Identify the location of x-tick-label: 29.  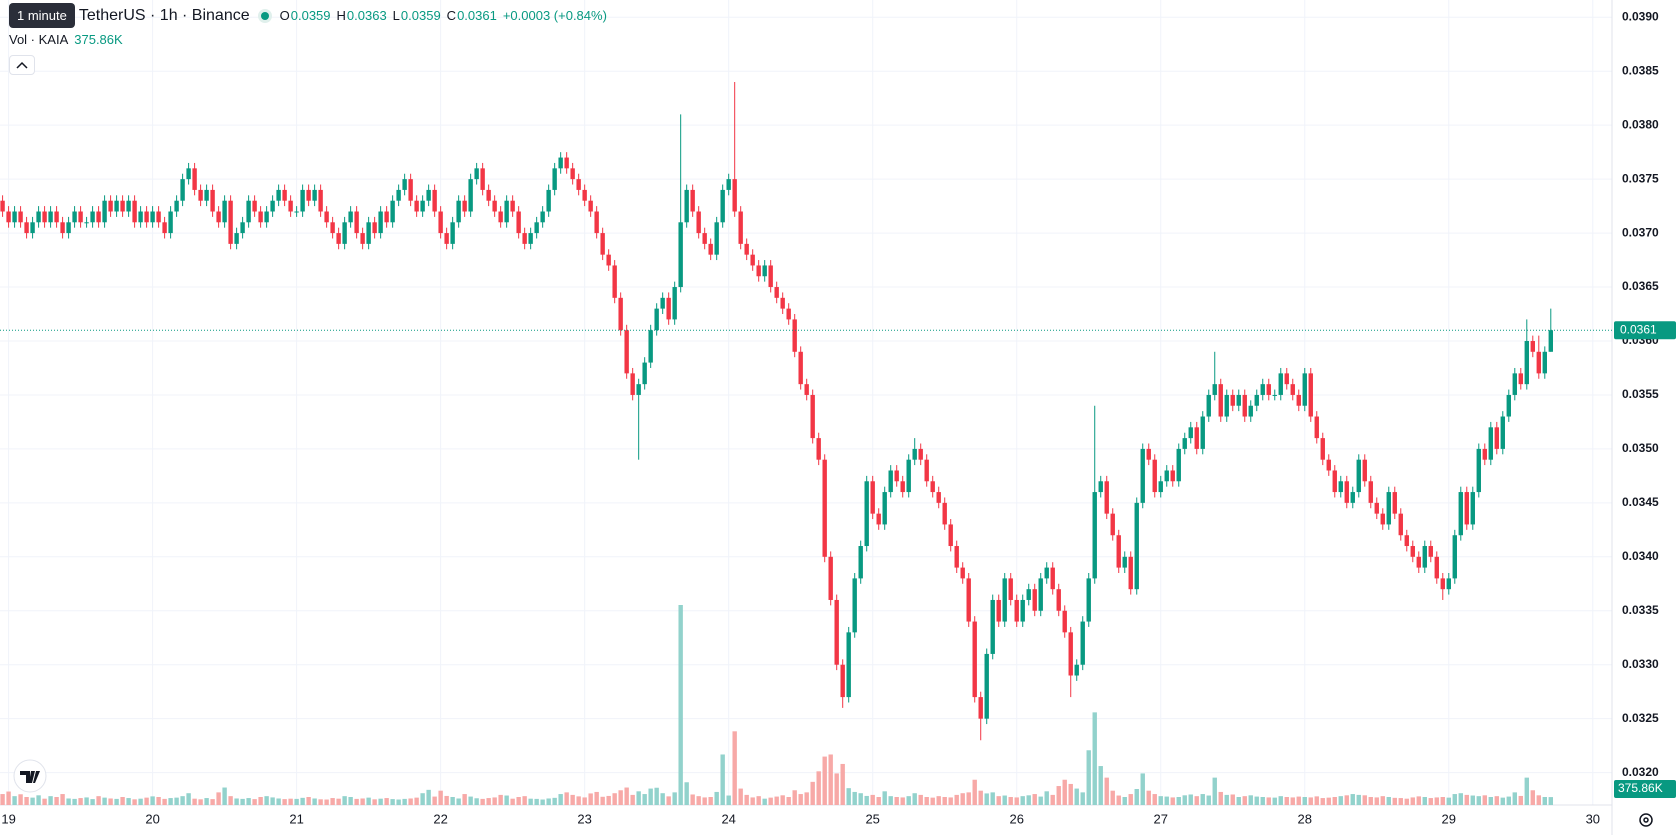
(1449, 818).